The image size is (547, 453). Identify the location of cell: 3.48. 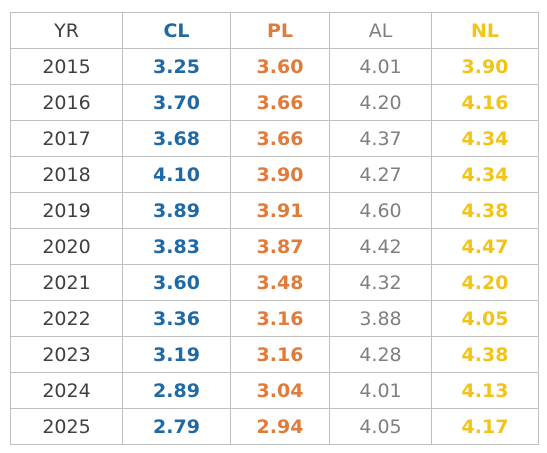
(280, 282).